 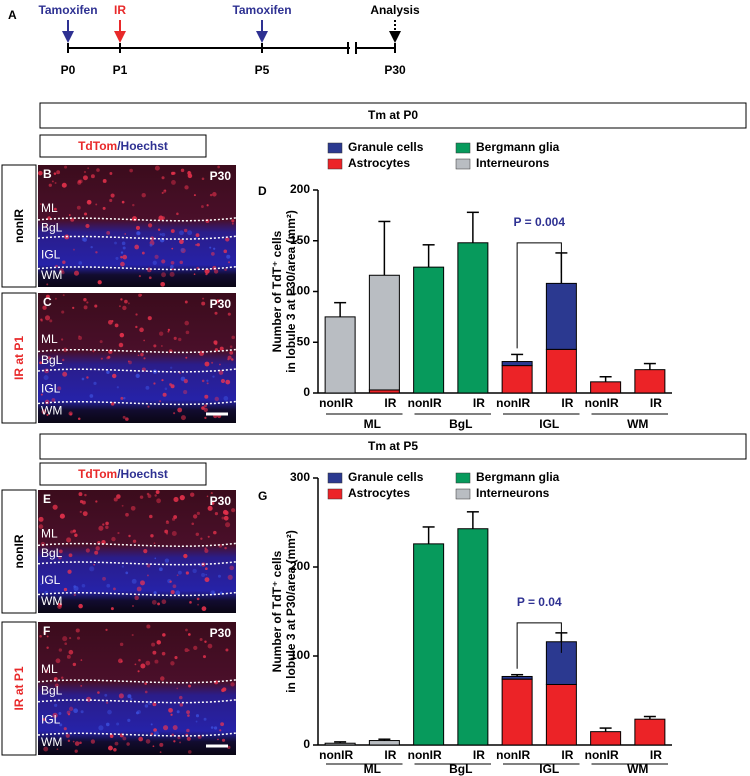 What do you see at coordinates (68, 70) in the screenshot?
I see `timepoint-label: P0` at bounding box center [68, 70].